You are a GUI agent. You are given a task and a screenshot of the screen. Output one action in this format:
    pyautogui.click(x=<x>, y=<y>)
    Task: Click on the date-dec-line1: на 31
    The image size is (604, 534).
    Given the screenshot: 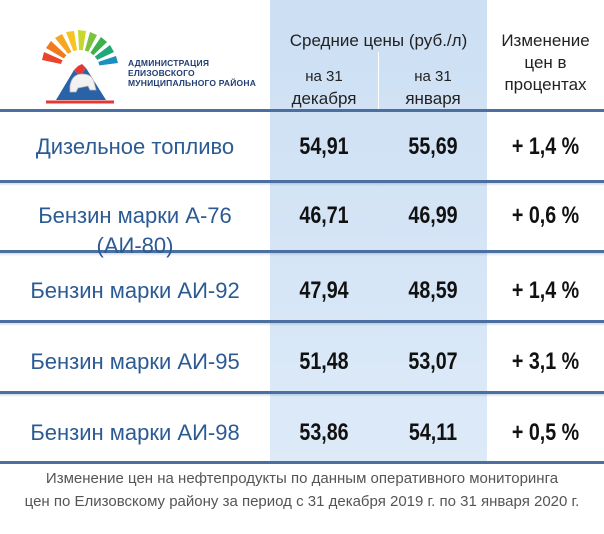 What is the action you would take?
    pyautogui.click(x=324, y=76)
    